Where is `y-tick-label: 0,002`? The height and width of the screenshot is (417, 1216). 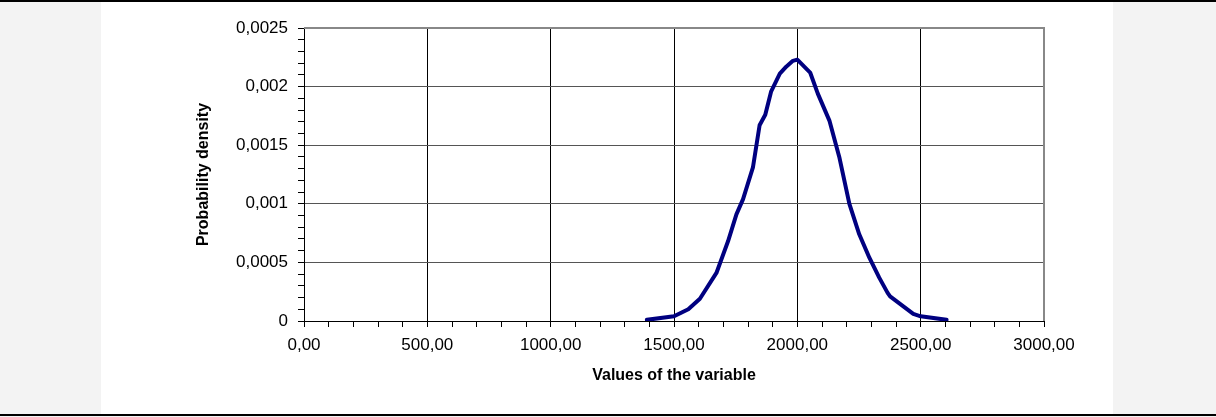 y-tick-label: 0,002 is located at coordinates (266, 86).